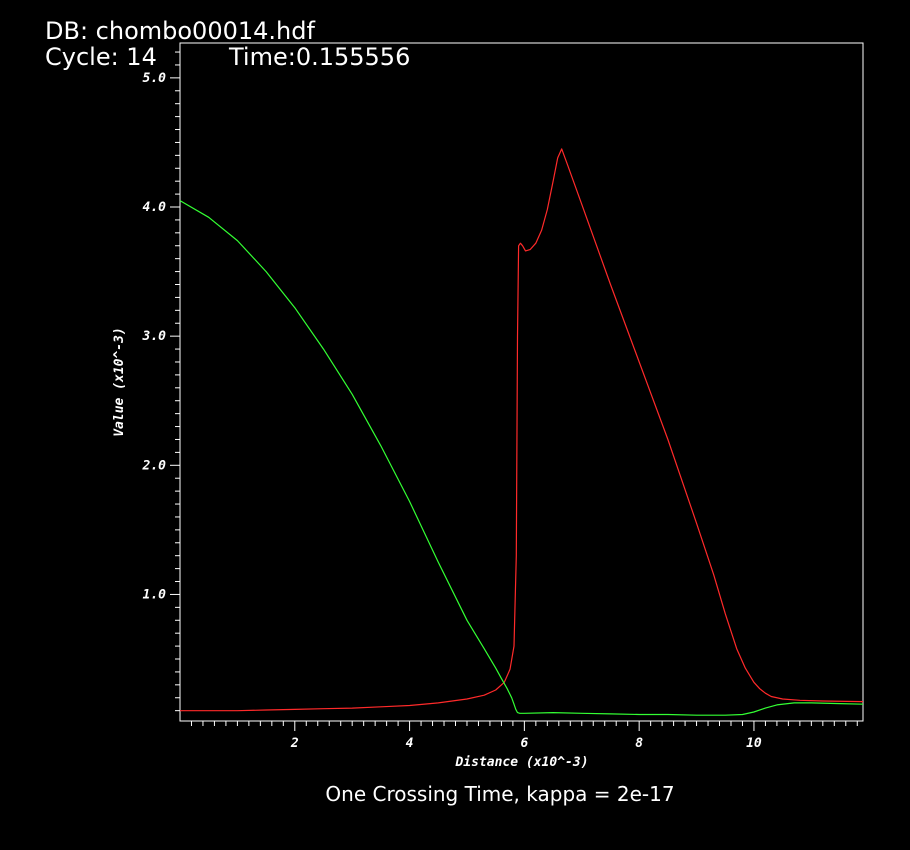 Image resolution: width=910 pixels, height=850 pixels. Describe the element at coordinates (524, 743) in the screenshot. I see `x-tick-label: 6` at that location.